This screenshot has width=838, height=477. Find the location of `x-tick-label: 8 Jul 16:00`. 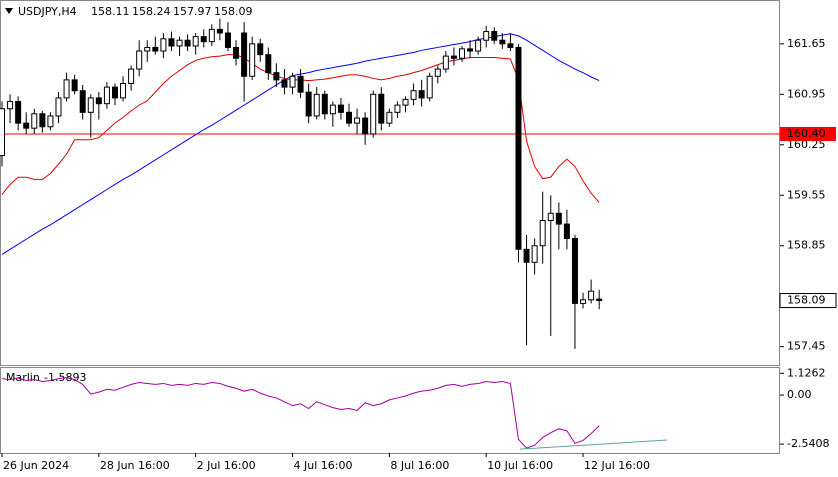

x-tick-label: 8 Jul 16:00 is located at coordinates (419, 465).